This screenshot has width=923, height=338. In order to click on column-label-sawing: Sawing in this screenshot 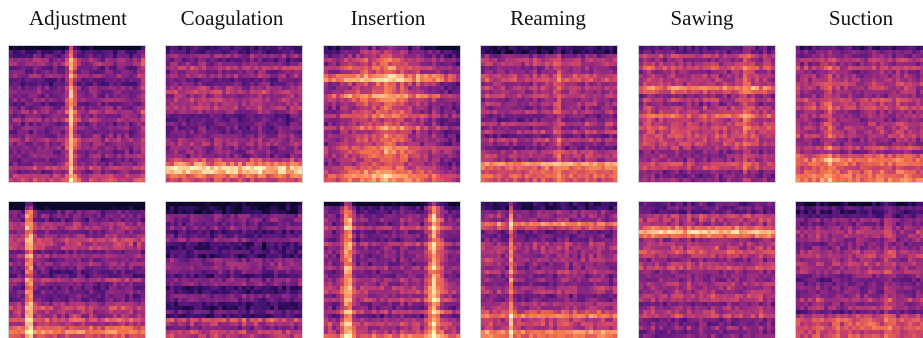, I will do `click(702, 18)`.